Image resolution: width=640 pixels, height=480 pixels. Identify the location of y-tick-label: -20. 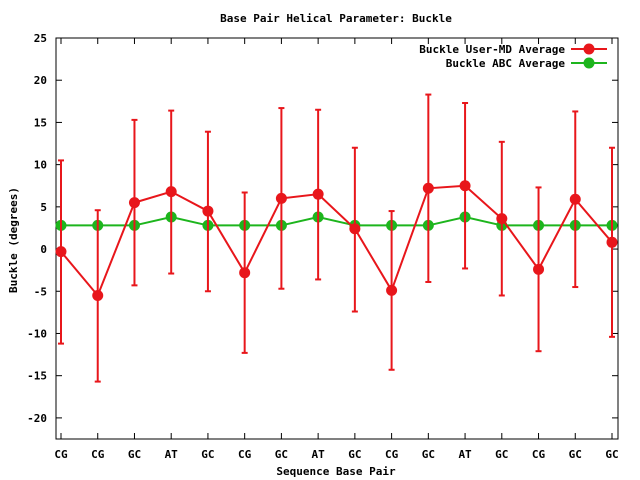
(37, 418).